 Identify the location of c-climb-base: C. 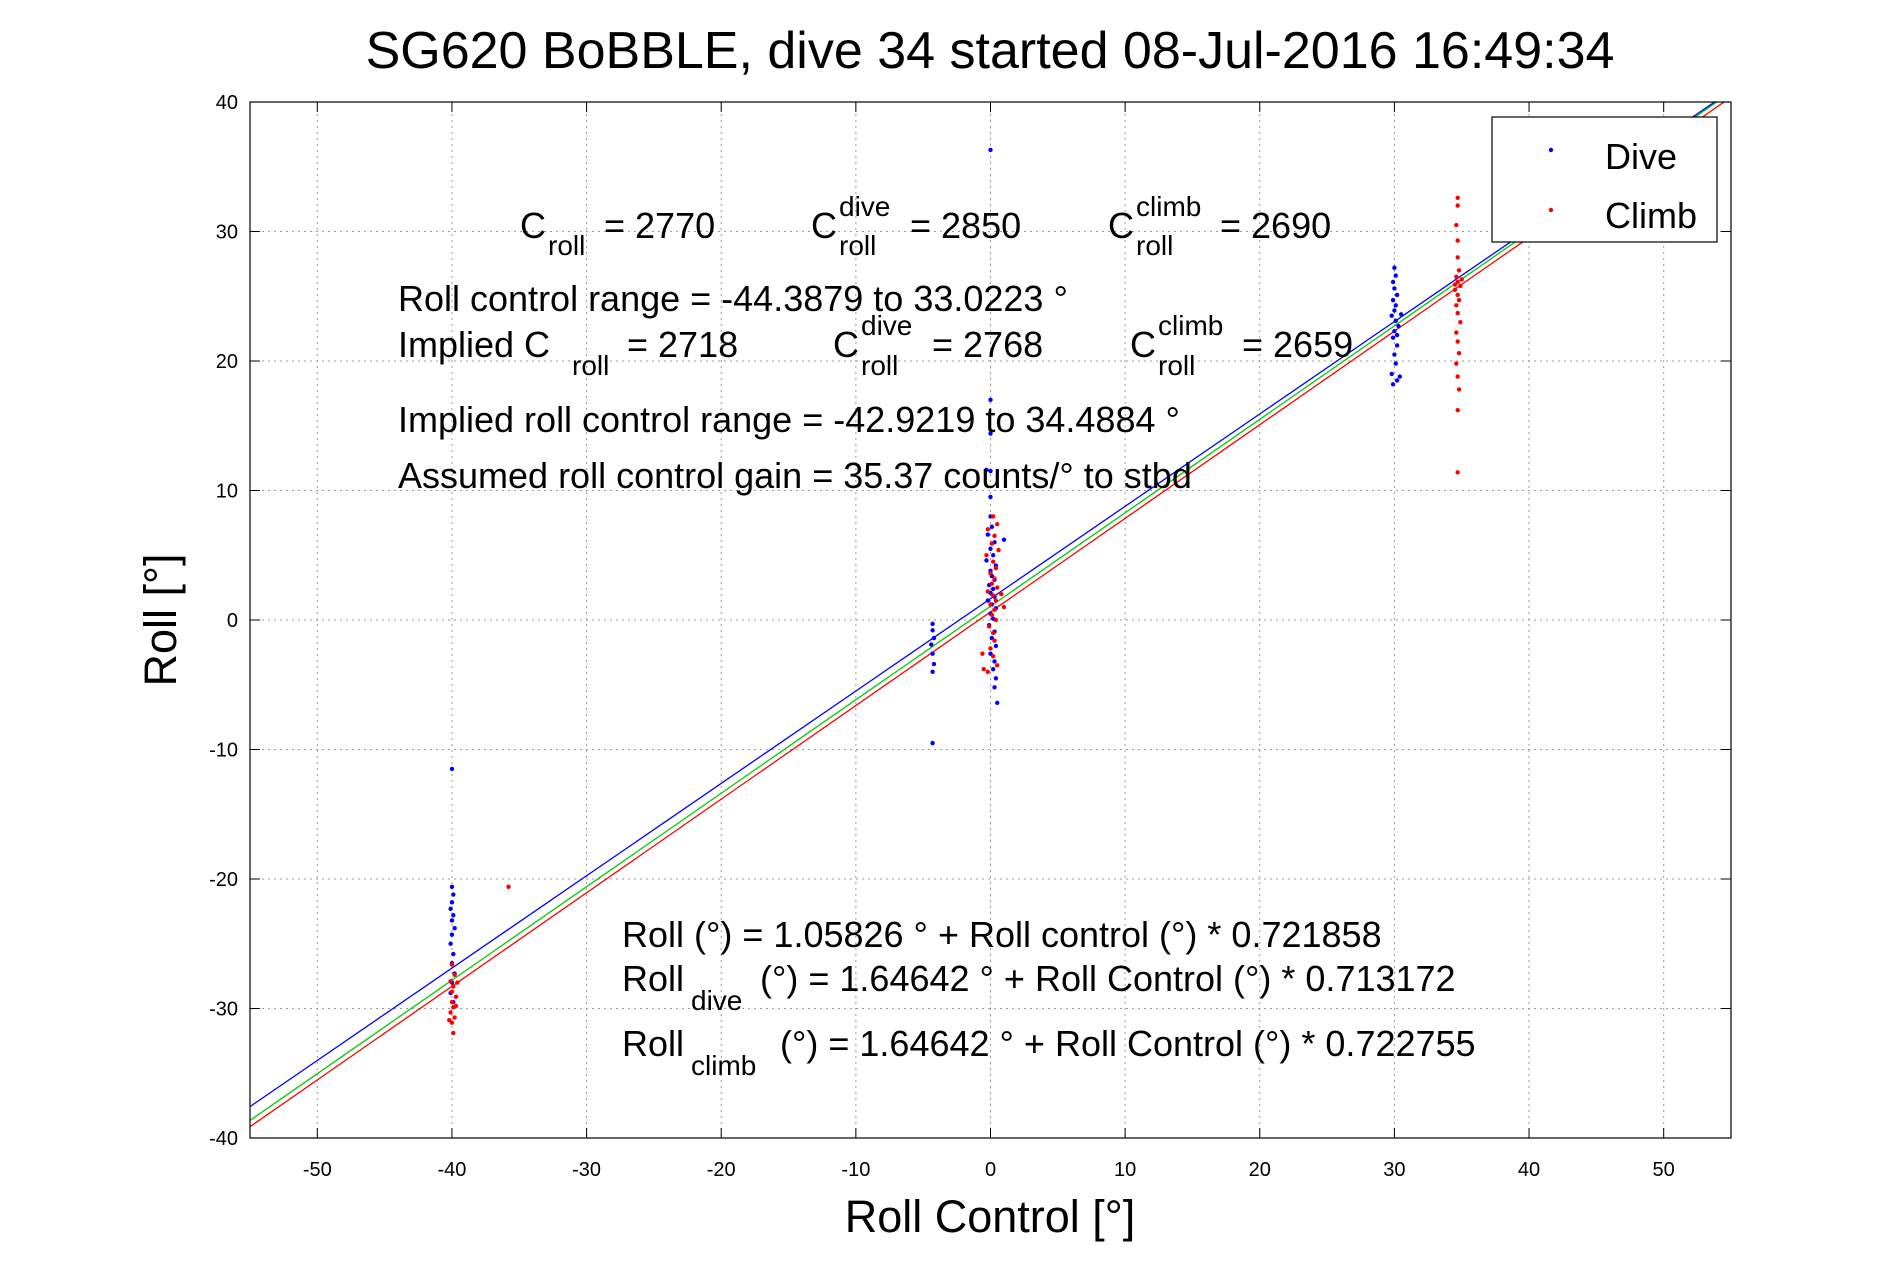
(1121, 225).